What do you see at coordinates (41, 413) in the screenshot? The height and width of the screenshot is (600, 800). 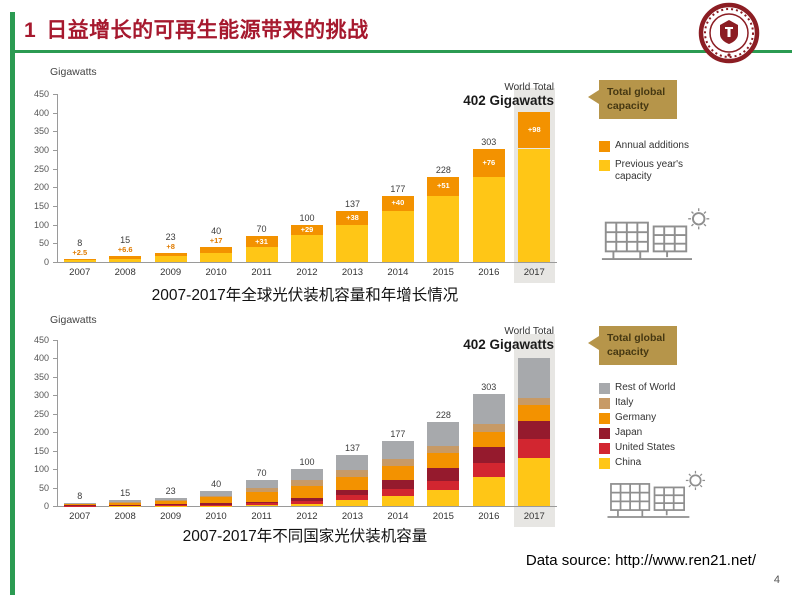 I see `y-axis-label: 250` at bounding box center [41, 413].